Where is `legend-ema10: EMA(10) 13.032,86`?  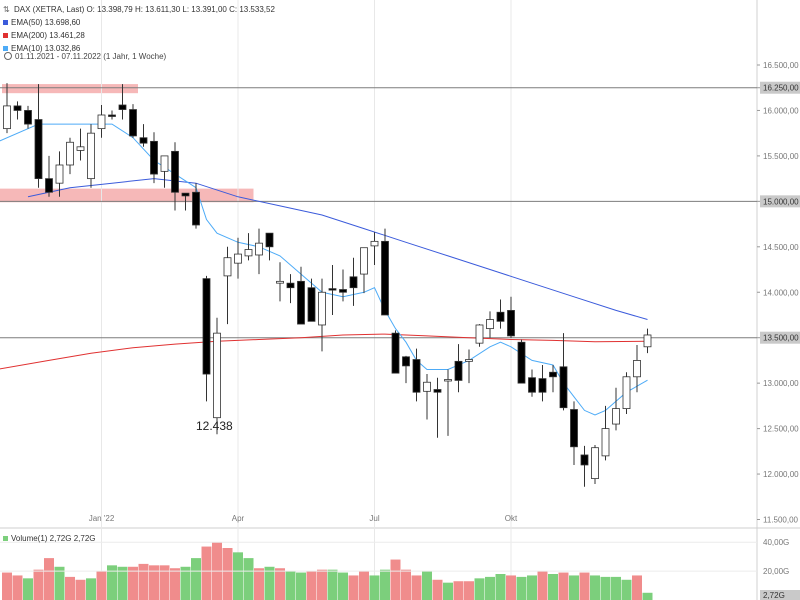
legend-ema10: EMA(10) 13.032,86 is located at coordinates (139, 48).